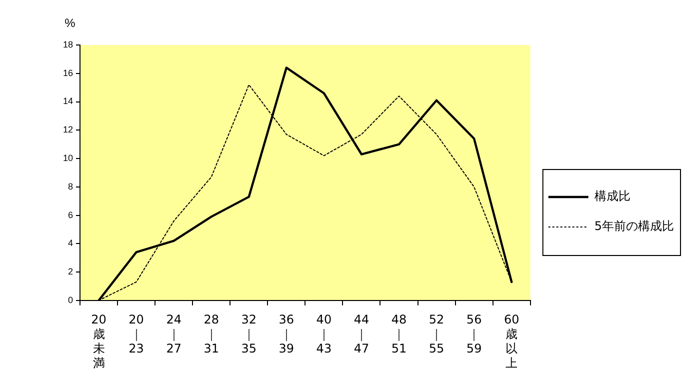 This screenshot has height=383, width=690. What do you see at coordinates (68, 157) in the screenshot?
I see `y-tick-label: 10` at bounding box center [68, 157].